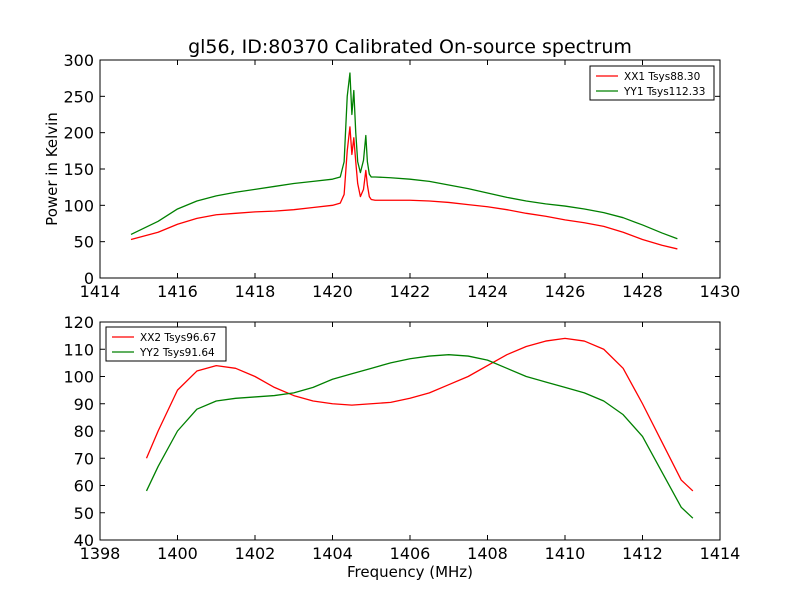 The image size is (800, 600). Describe the element at coordinates (178, 338) in the screenshot. I see `legend-entry: XX2 Tsys96.67` at that location.